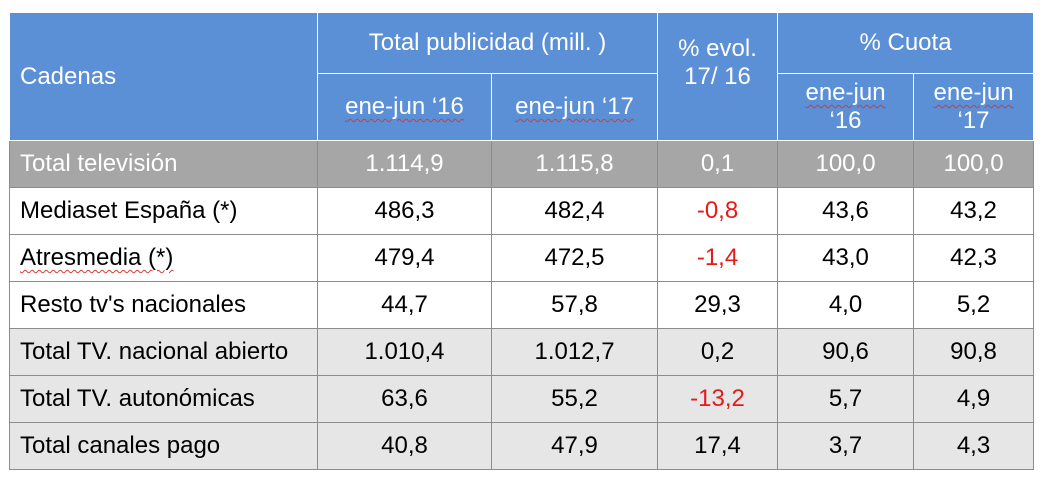  I want to click on row-evol: -1,4, so click(718, 258).